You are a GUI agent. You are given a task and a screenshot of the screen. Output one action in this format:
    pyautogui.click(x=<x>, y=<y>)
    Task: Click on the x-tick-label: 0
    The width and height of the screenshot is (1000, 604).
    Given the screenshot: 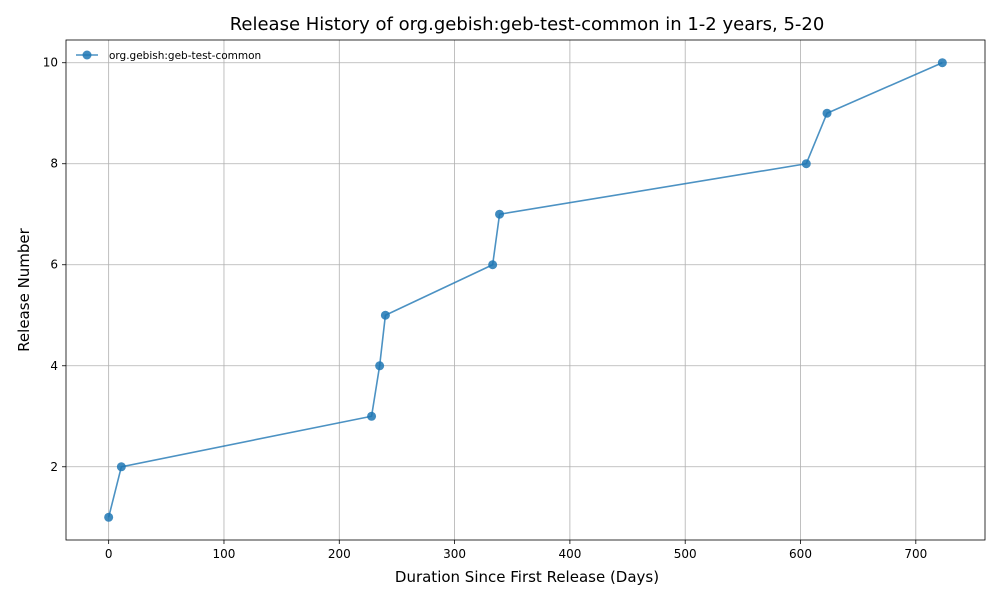 What is the action you would take?
    pyautogui.click(x=109, y=554)
    